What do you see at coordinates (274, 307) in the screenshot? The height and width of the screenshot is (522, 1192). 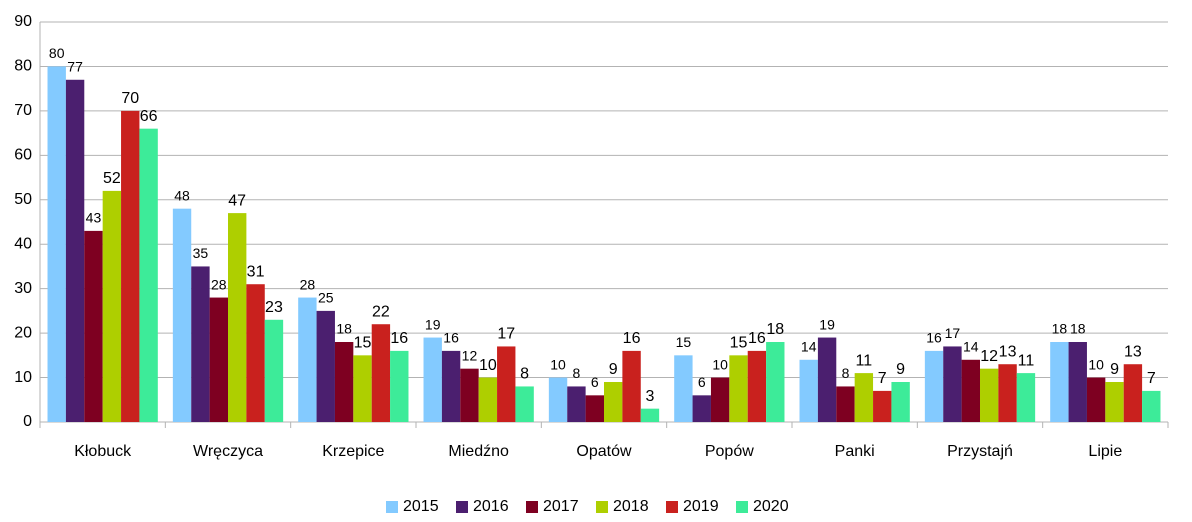 I see `data-label: 23` at bounding box center [274, 307].